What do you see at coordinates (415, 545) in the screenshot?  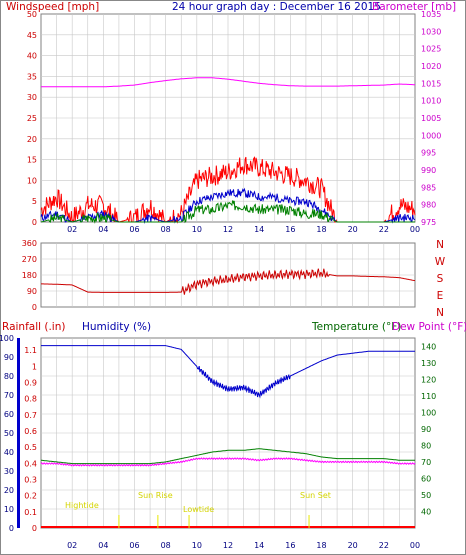 I see `climate-xtick-00: 00` at bounding box center [415, 545].